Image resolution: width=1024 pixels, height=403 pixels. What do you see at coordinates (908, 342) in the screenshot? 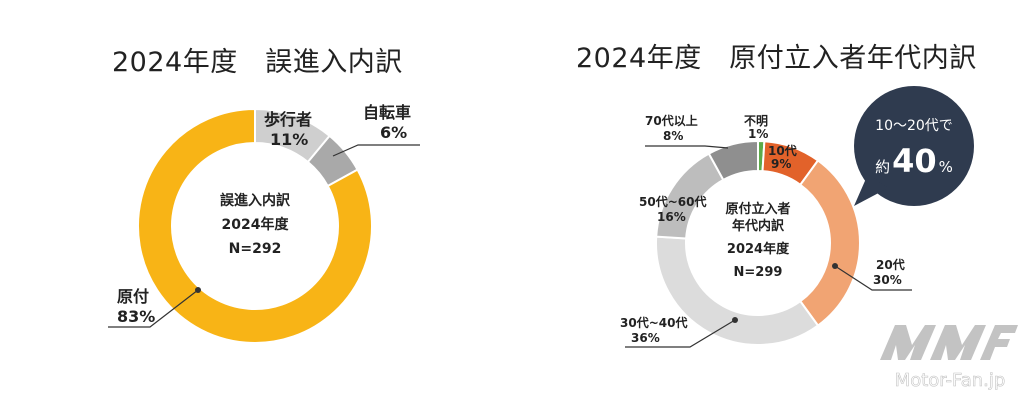
I see `logo-m-mark` at bounding box center [908, 342].